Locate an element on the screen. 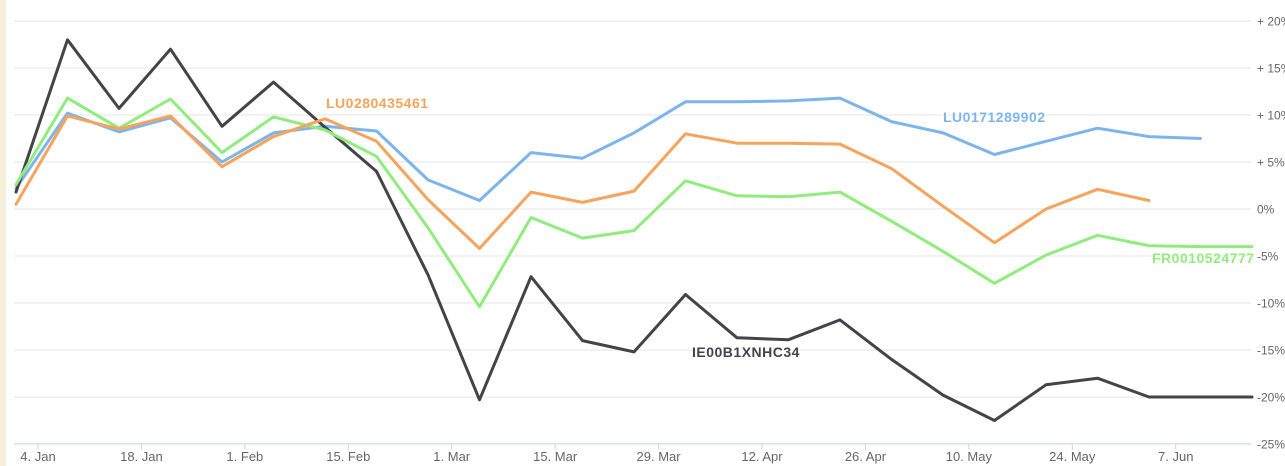  series-label-fr0010524777: FR0010524777 is located at coordinates (1203, 258).